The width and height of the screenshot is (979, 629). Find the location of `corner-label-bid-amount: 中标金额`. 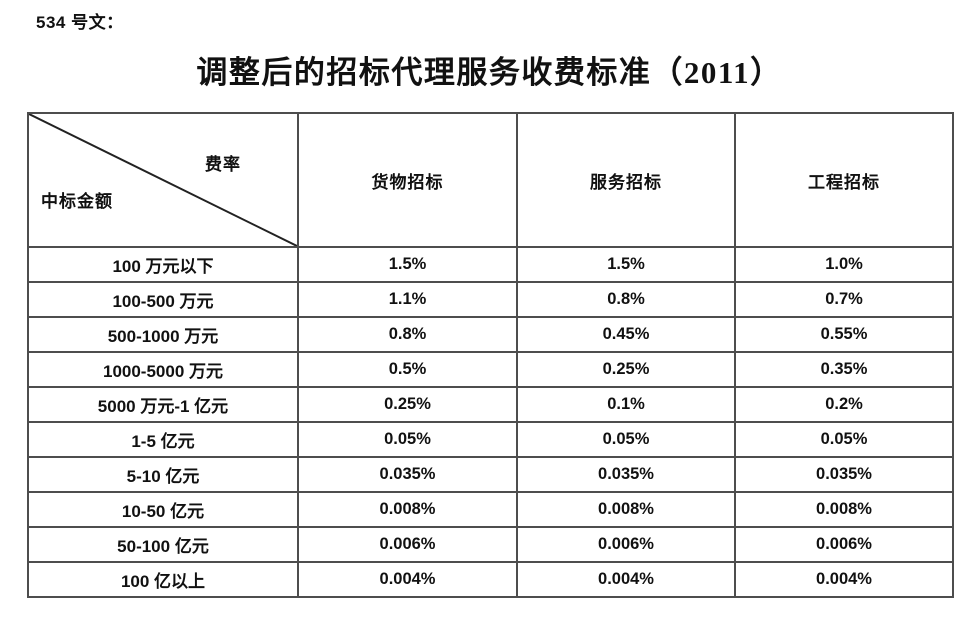

corner-label-bid-amount: 中标金额 is located at coordinates (77, 201).